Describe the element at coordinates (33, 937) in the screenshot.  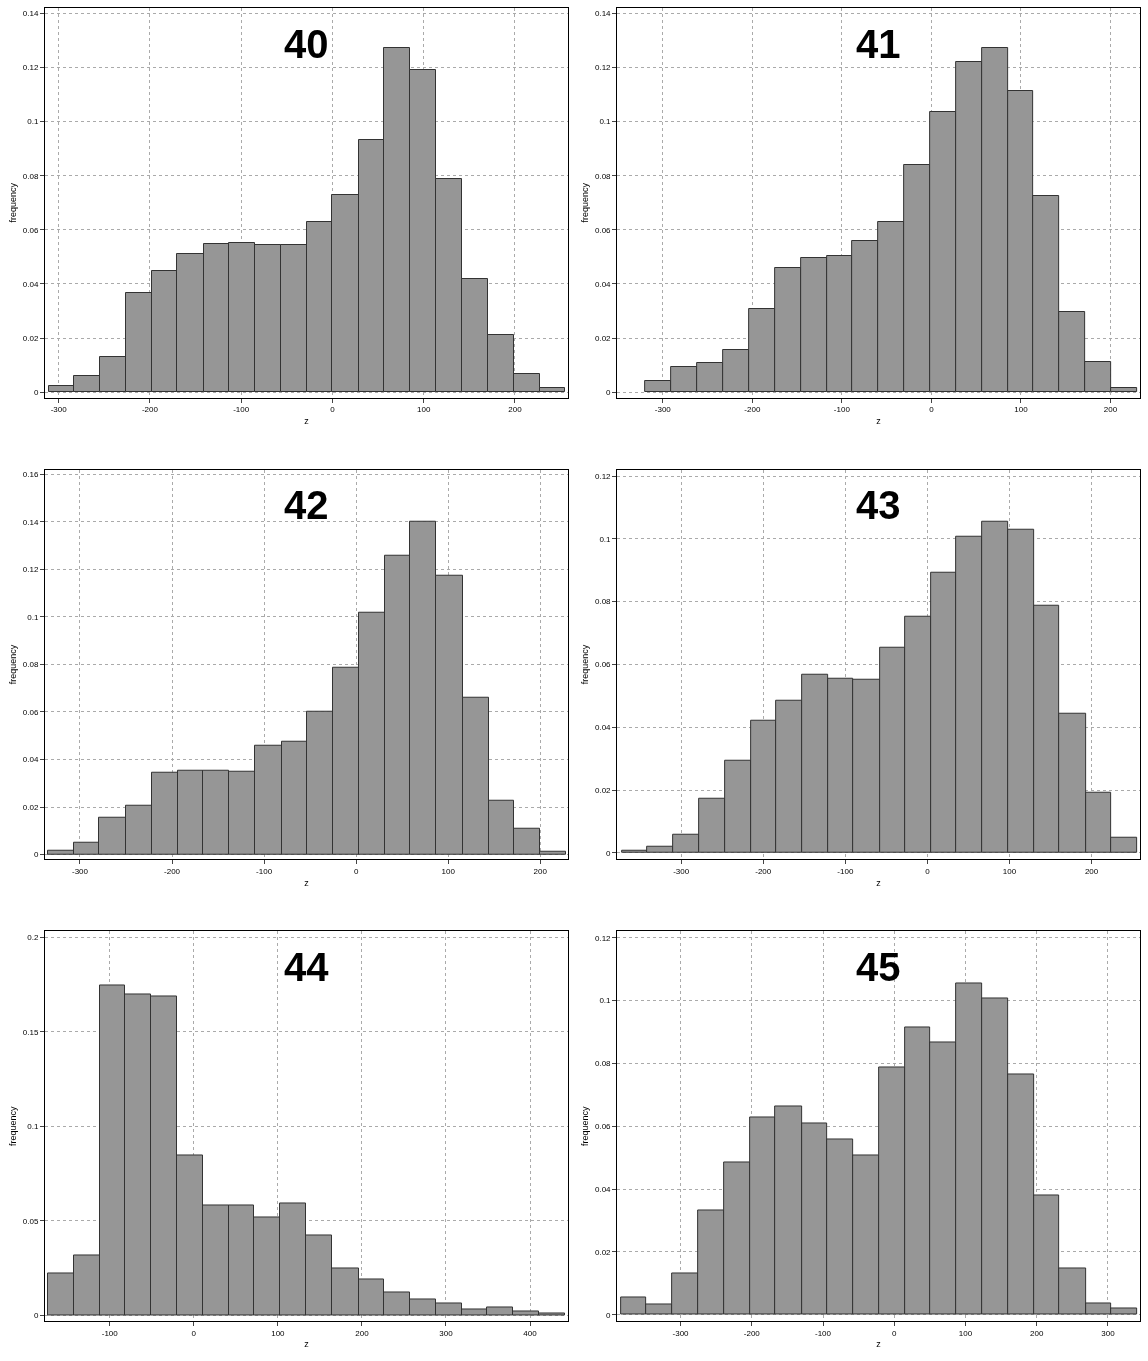
I see `y-tick-label: 0.2` at that location.